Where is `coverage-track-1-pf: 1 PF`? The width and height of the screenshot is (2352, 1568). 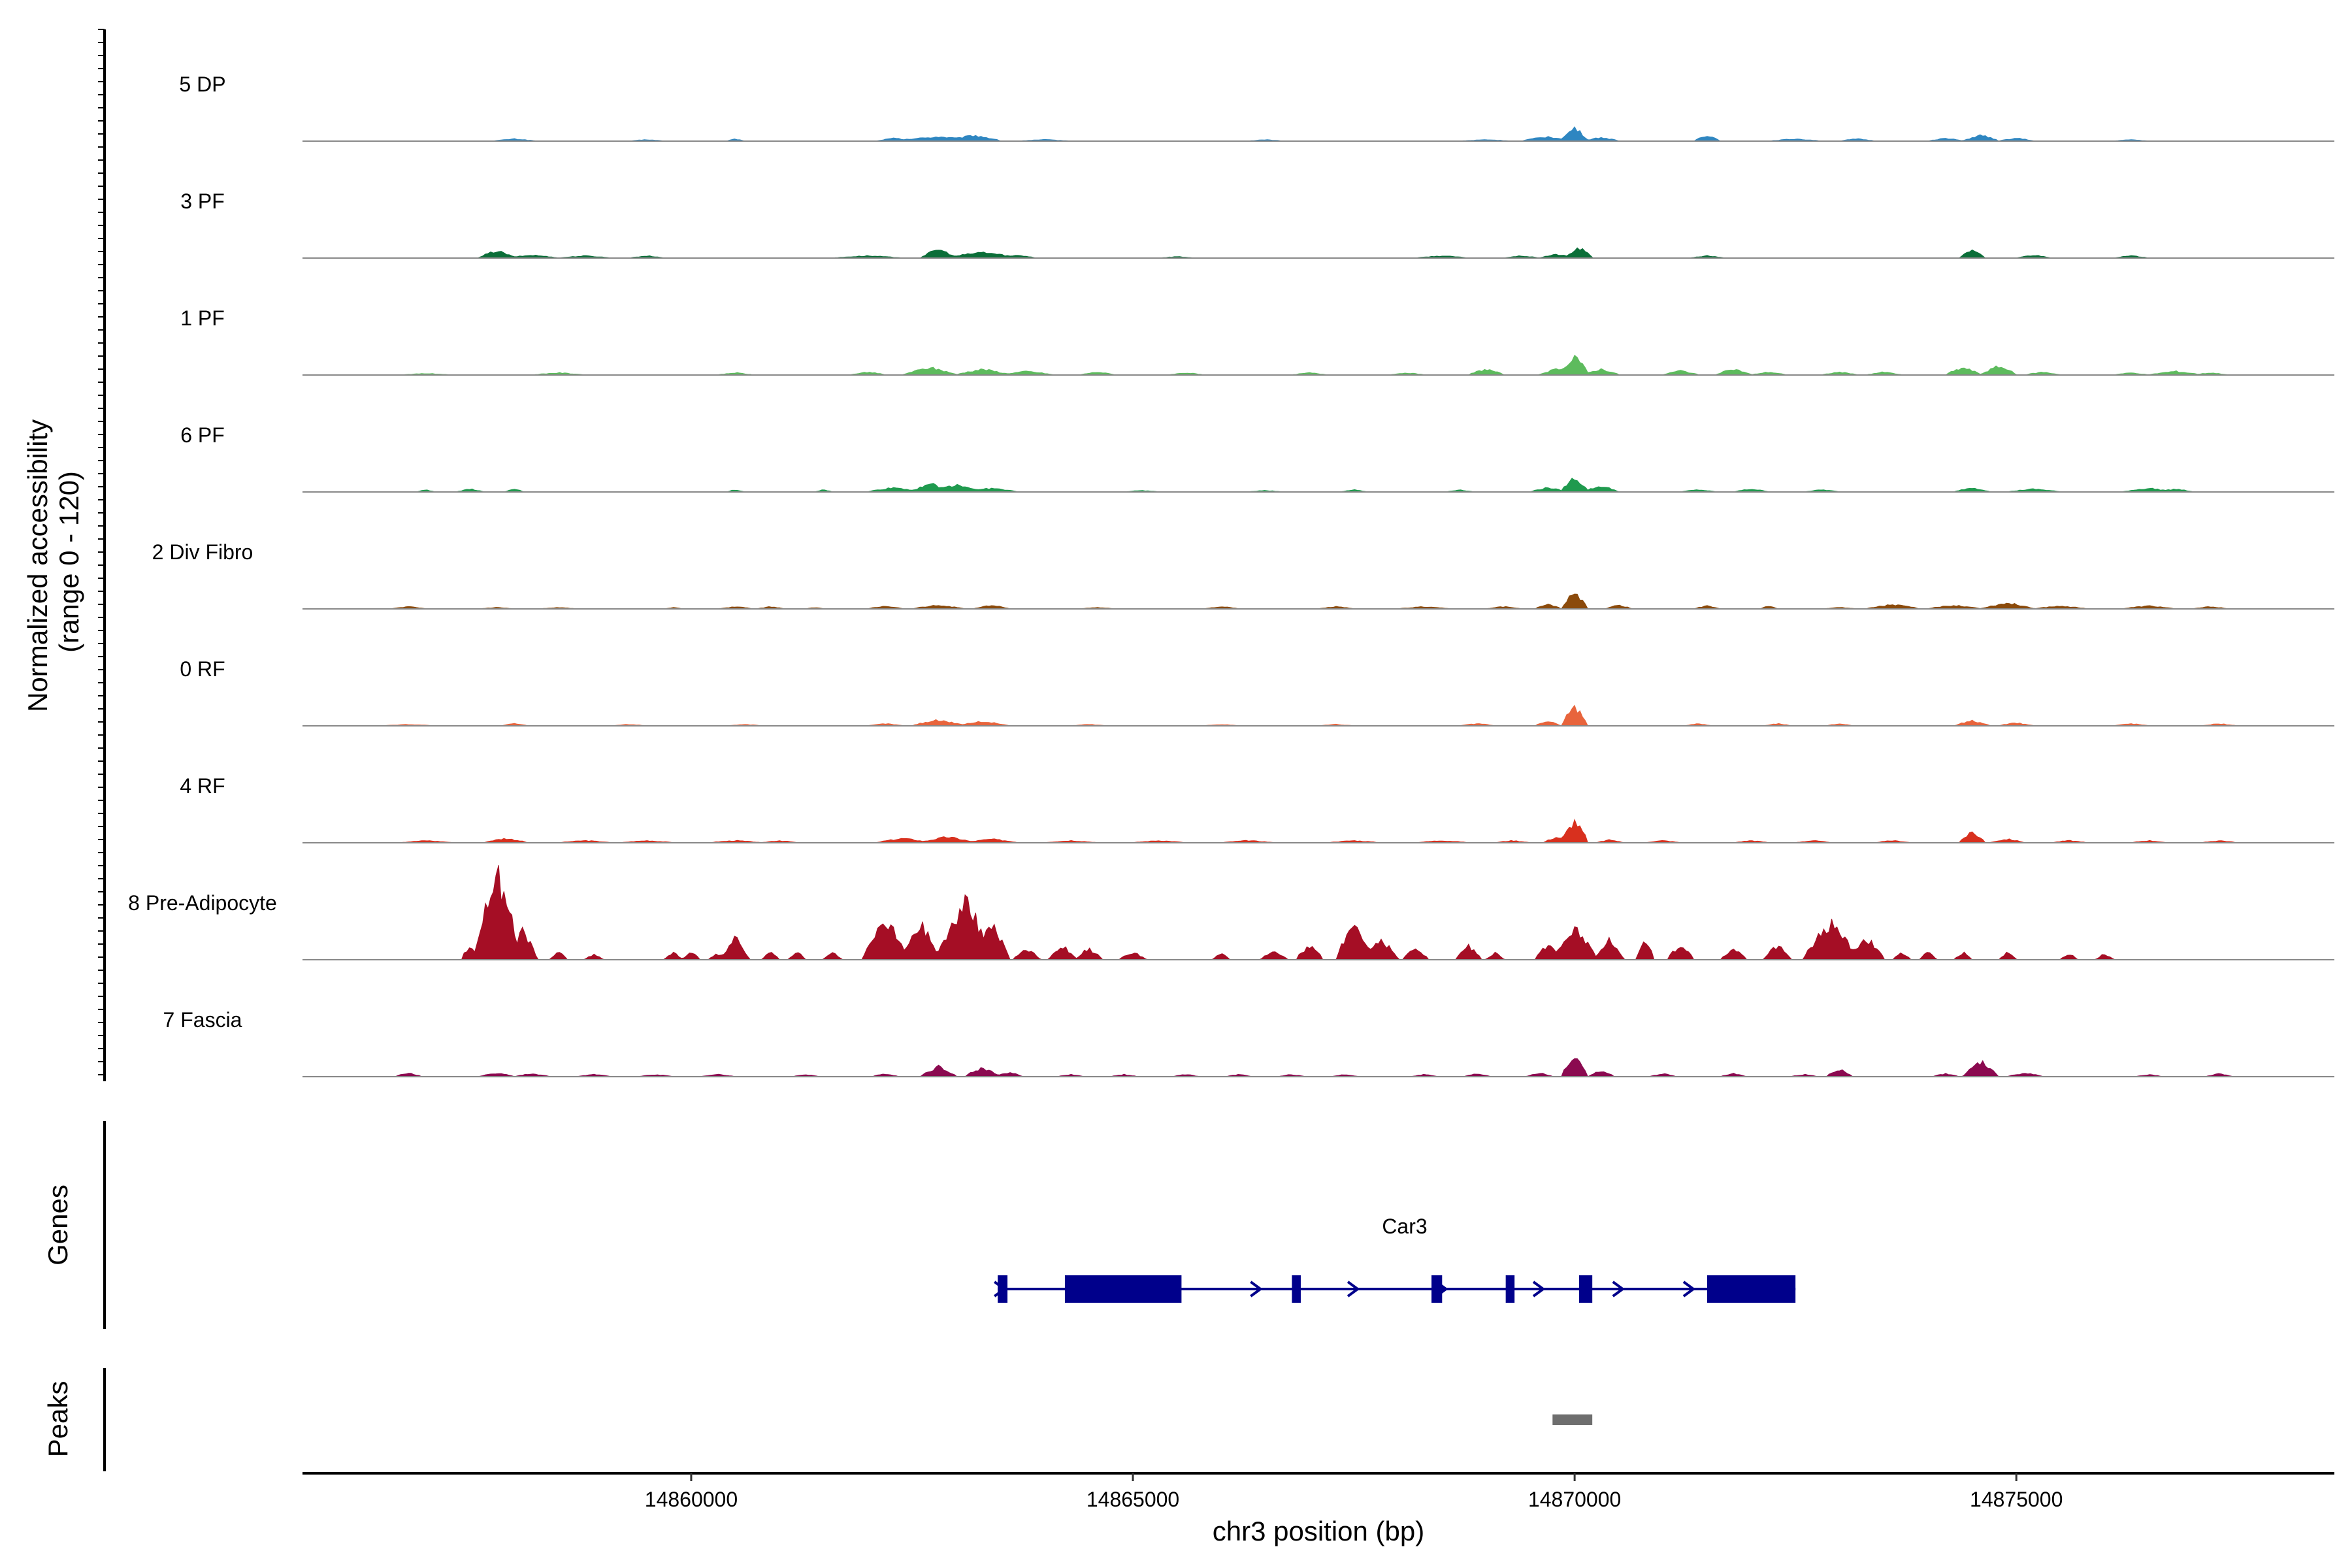 coverage-track-1-pf: 1 PF is located at coordinates (1257, 341).